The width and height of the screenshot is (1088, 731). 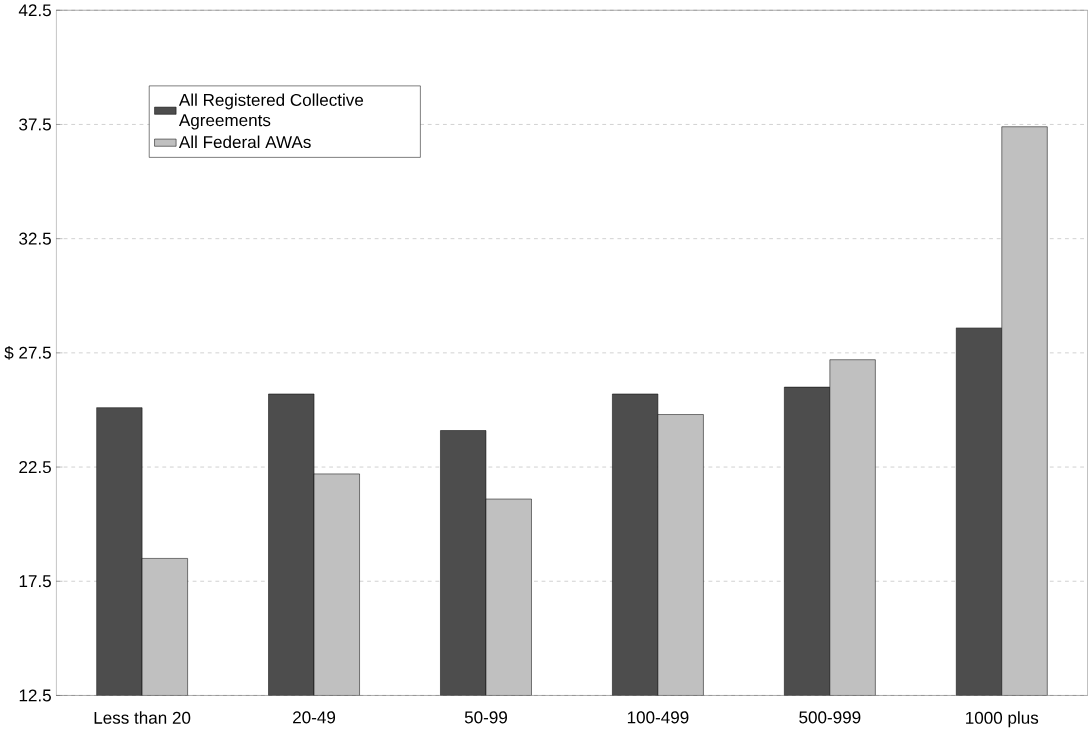 What do you see at coordinates (35, 581) in the screenshot?
I see `y-tick-label: 17.5` at bounding box center [35, 581].